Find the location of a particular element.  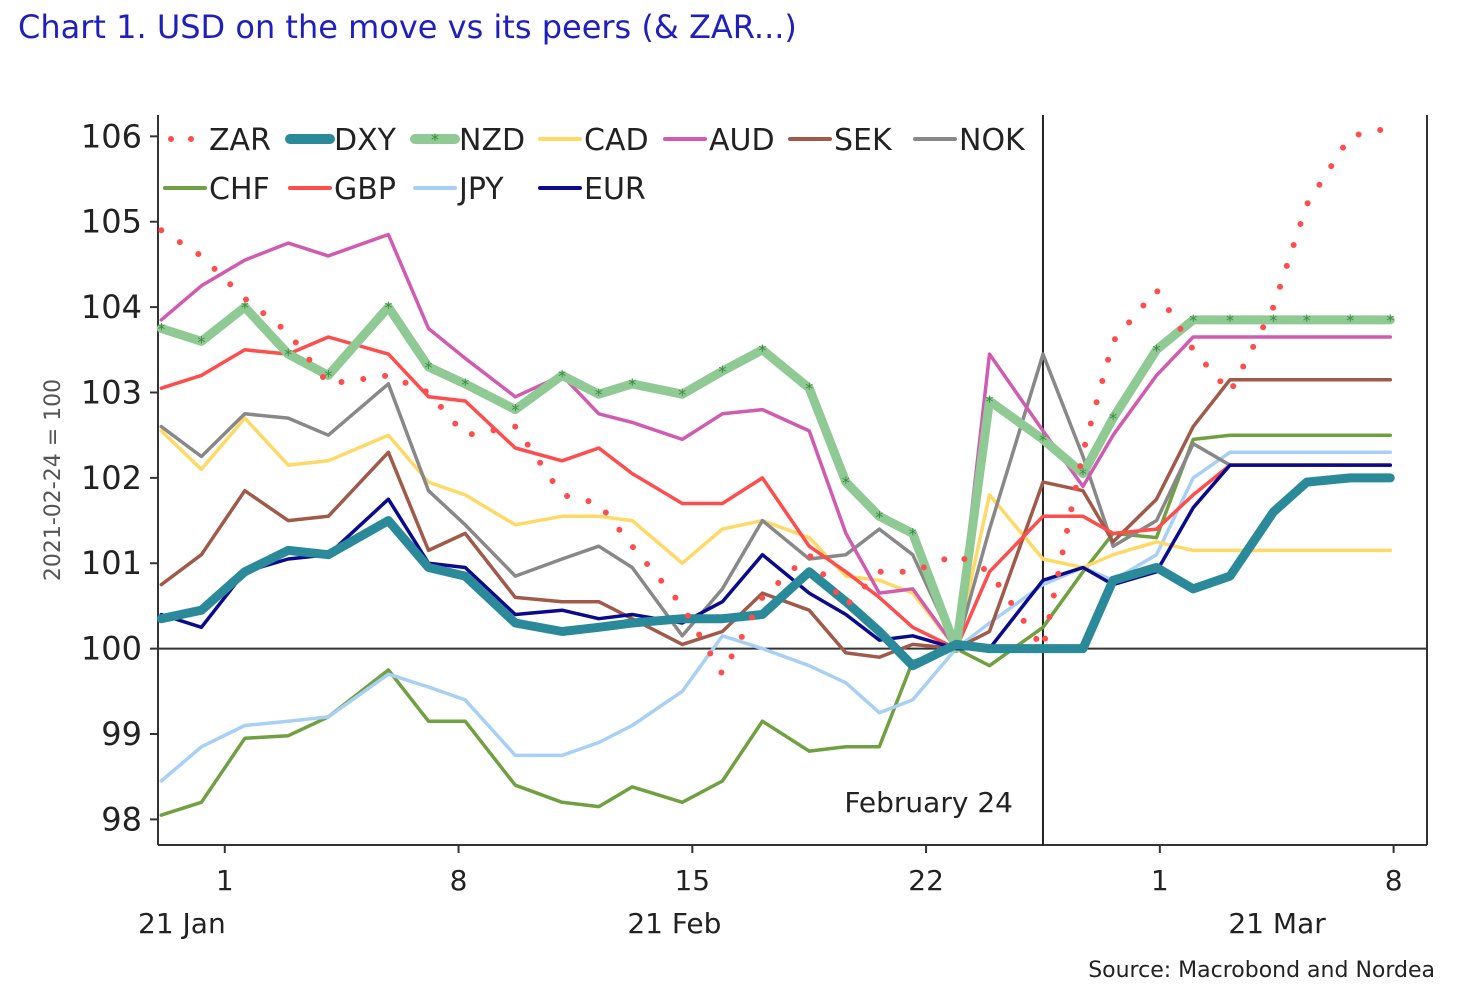

legend-label-sek: SEK is located at coordinates (863, 140).